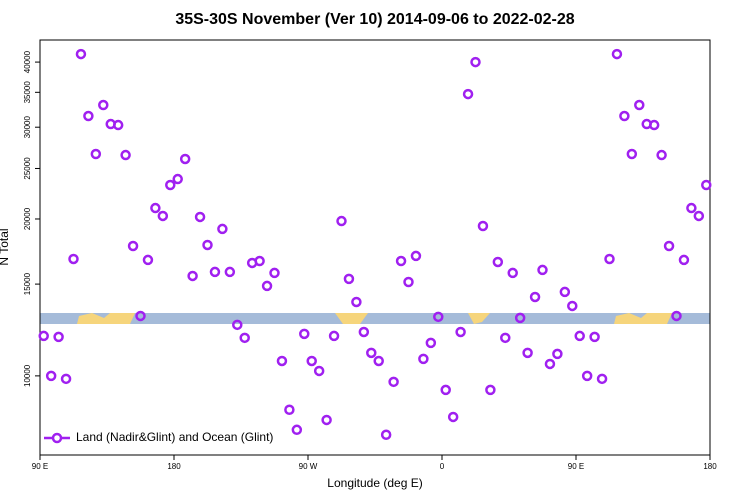  I want to click on ocean-strip, so click(375, 318).